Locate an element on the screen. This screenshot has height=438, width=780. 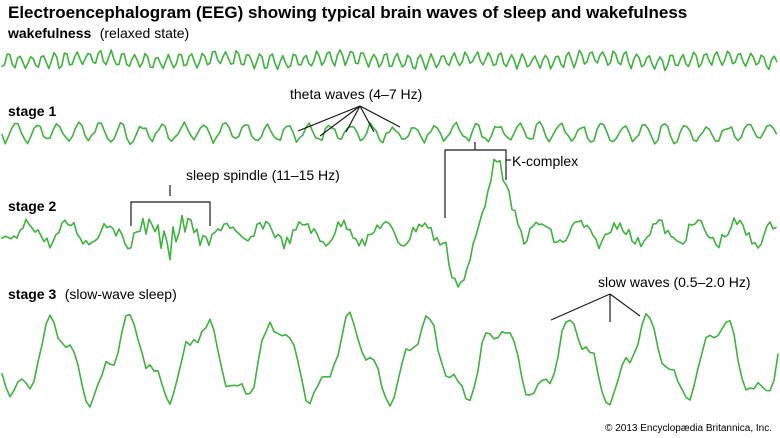
trace-wakefulness is located at coordinates (389, 60).